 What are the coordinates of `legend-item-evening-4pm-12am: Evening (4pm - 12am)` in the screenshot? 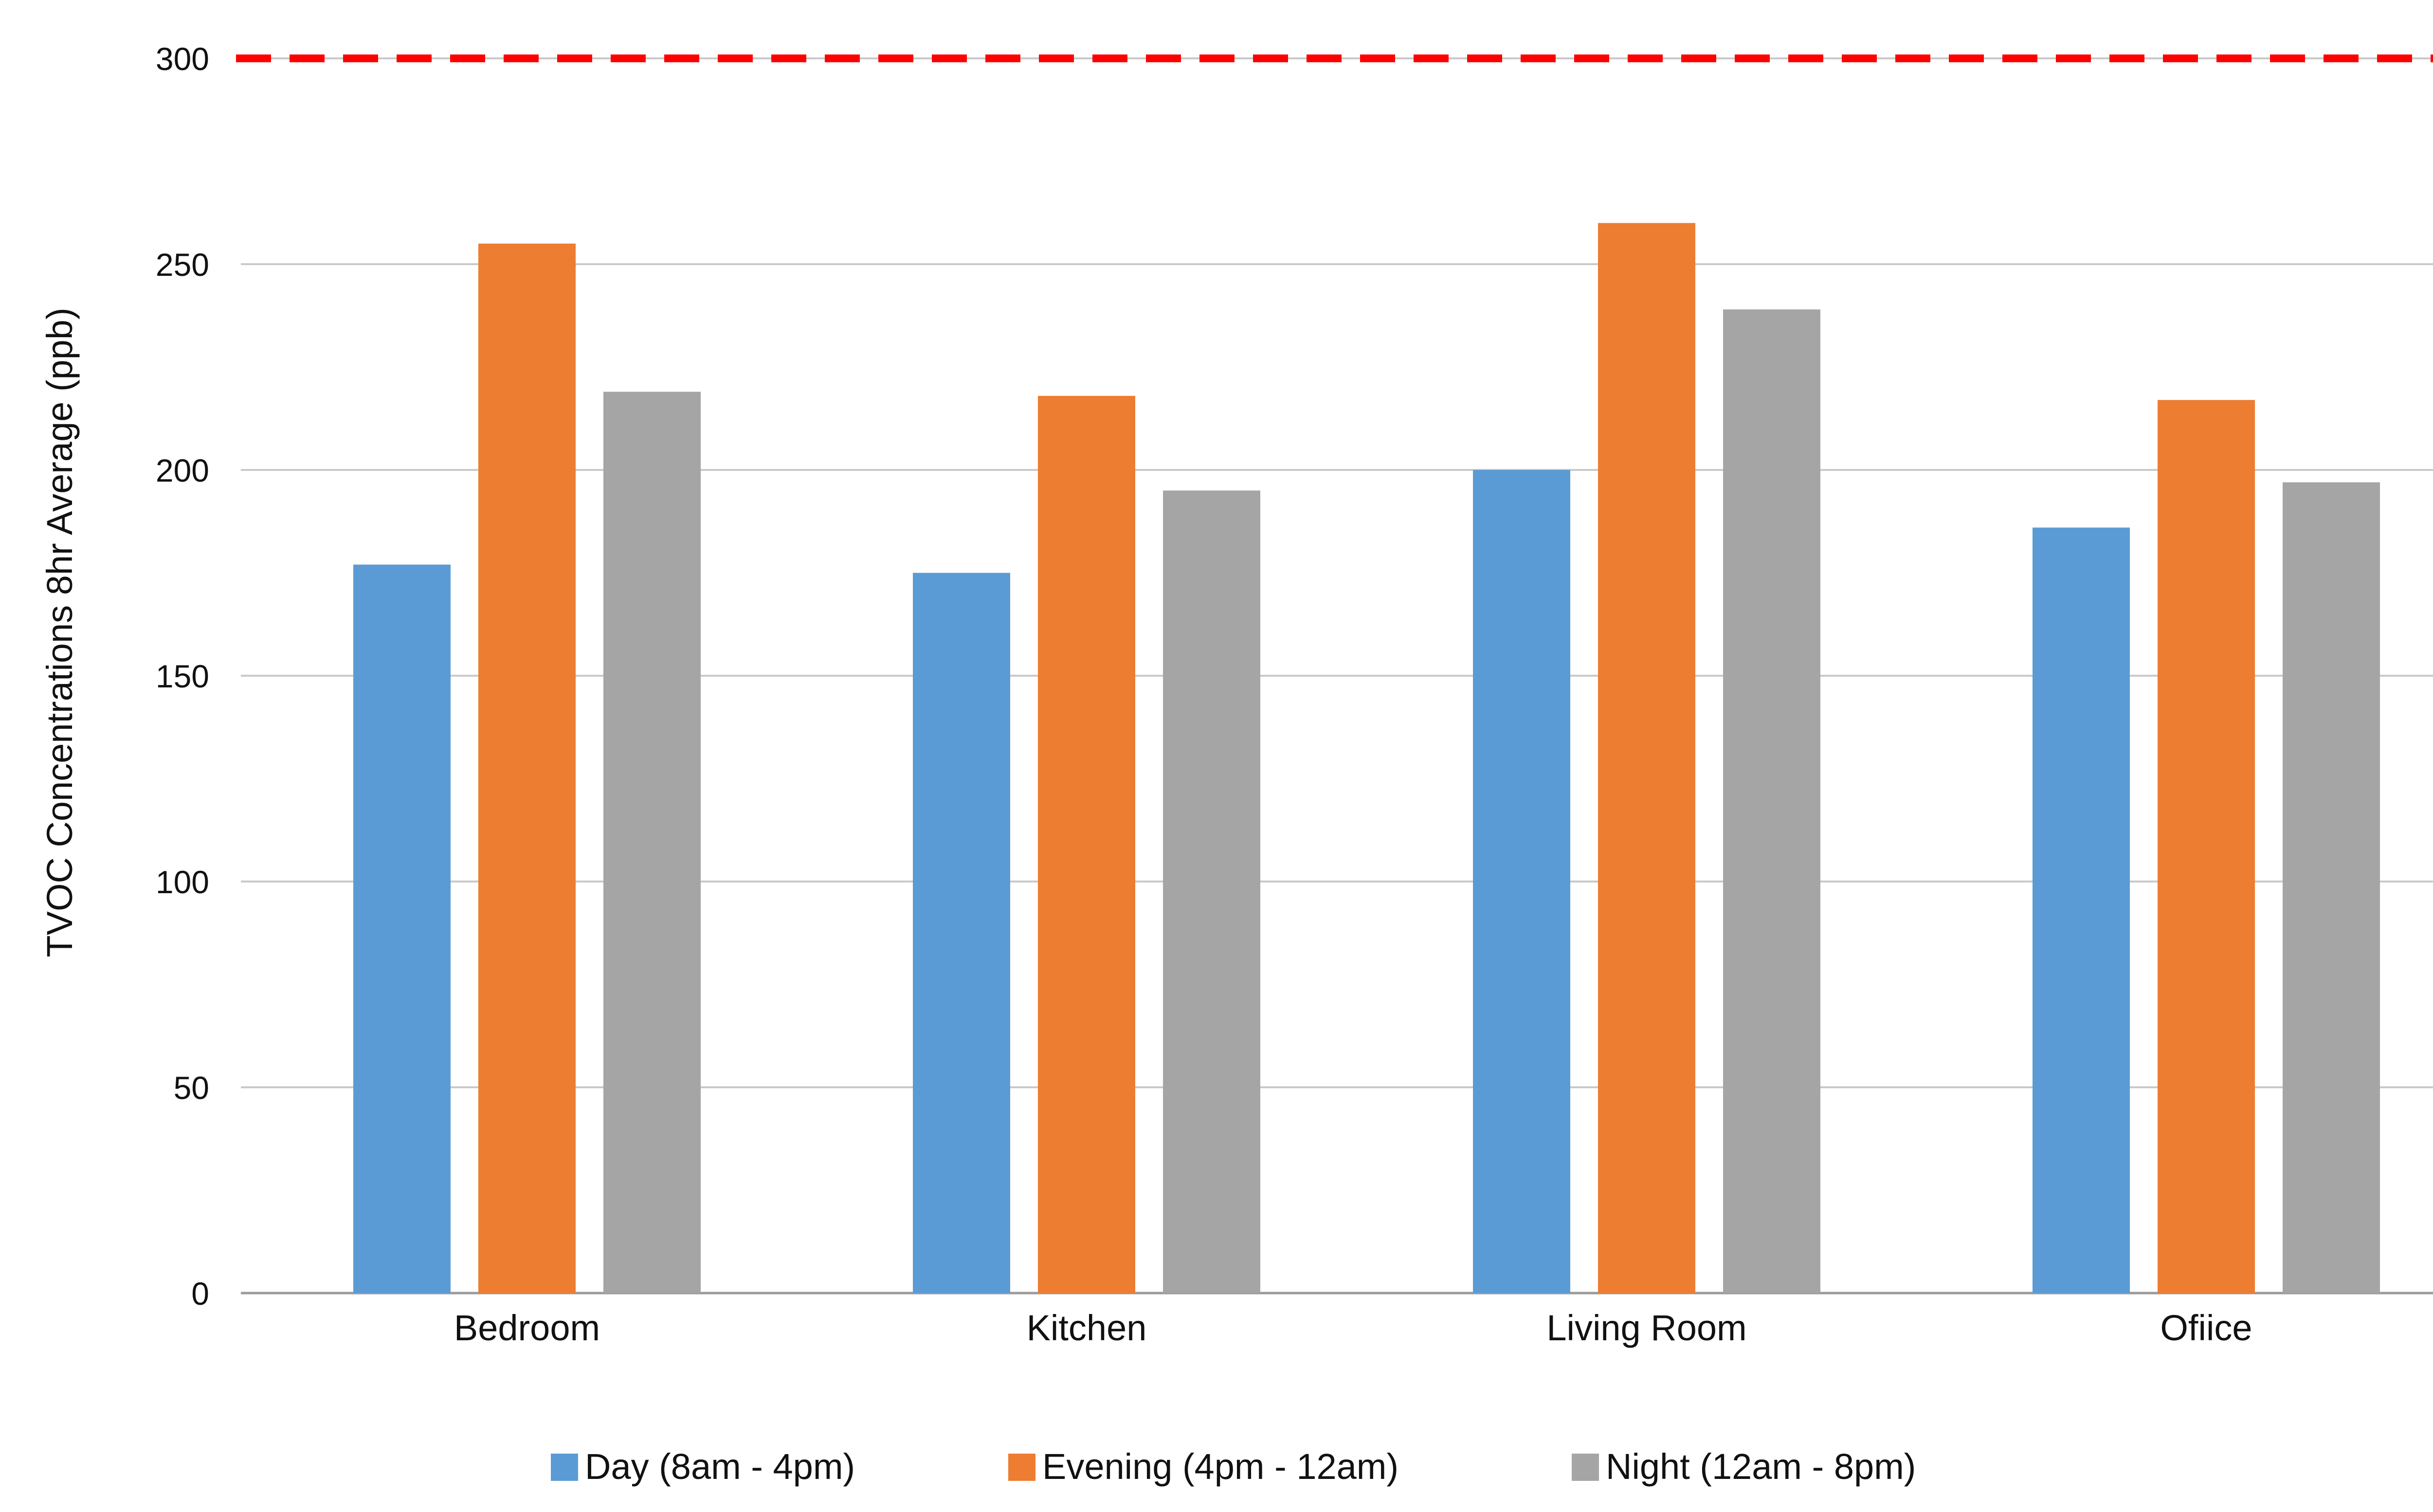 It's located at (1203, 1466).